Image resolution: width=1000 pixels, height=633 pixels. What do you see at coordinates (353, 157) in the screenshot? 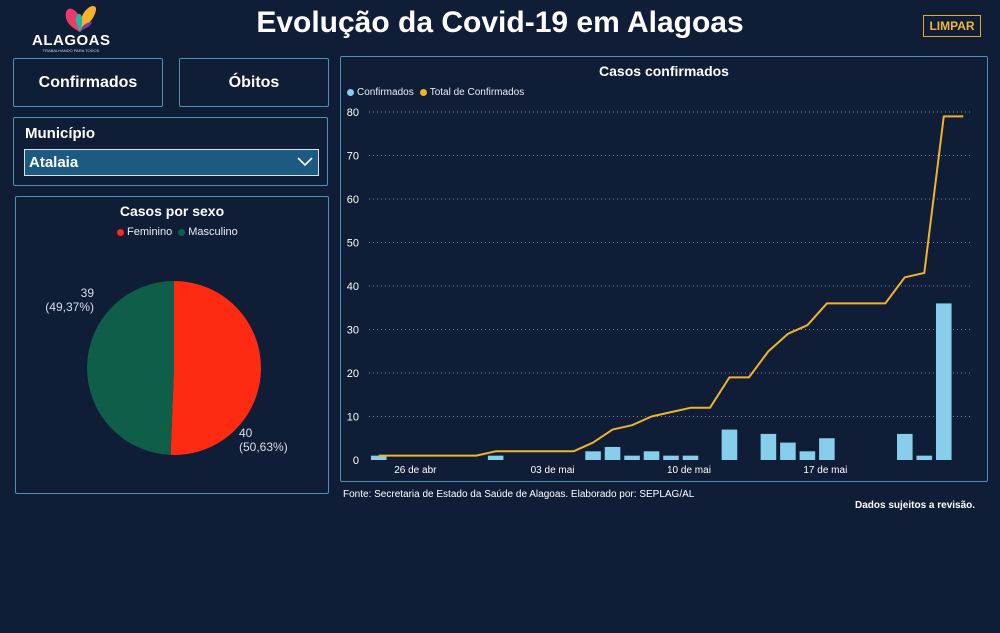
I see `y-tick-label: 70` at bounding box center [353, 157].